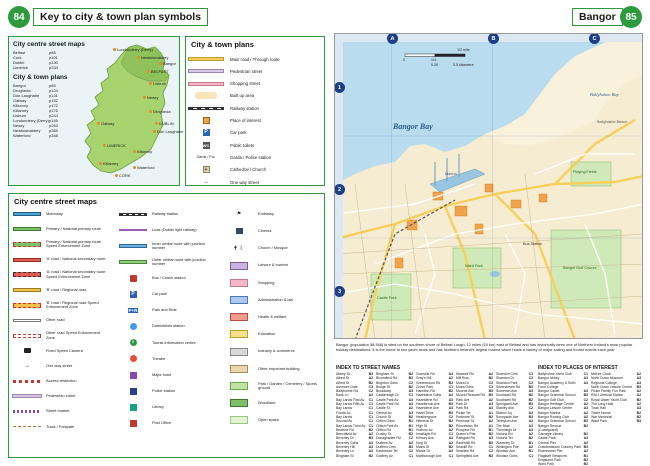  What do you see at coordinates (35, 135) in the screenshot?
I see `list-item: Waterford p348` at bounding box center [35, 135].